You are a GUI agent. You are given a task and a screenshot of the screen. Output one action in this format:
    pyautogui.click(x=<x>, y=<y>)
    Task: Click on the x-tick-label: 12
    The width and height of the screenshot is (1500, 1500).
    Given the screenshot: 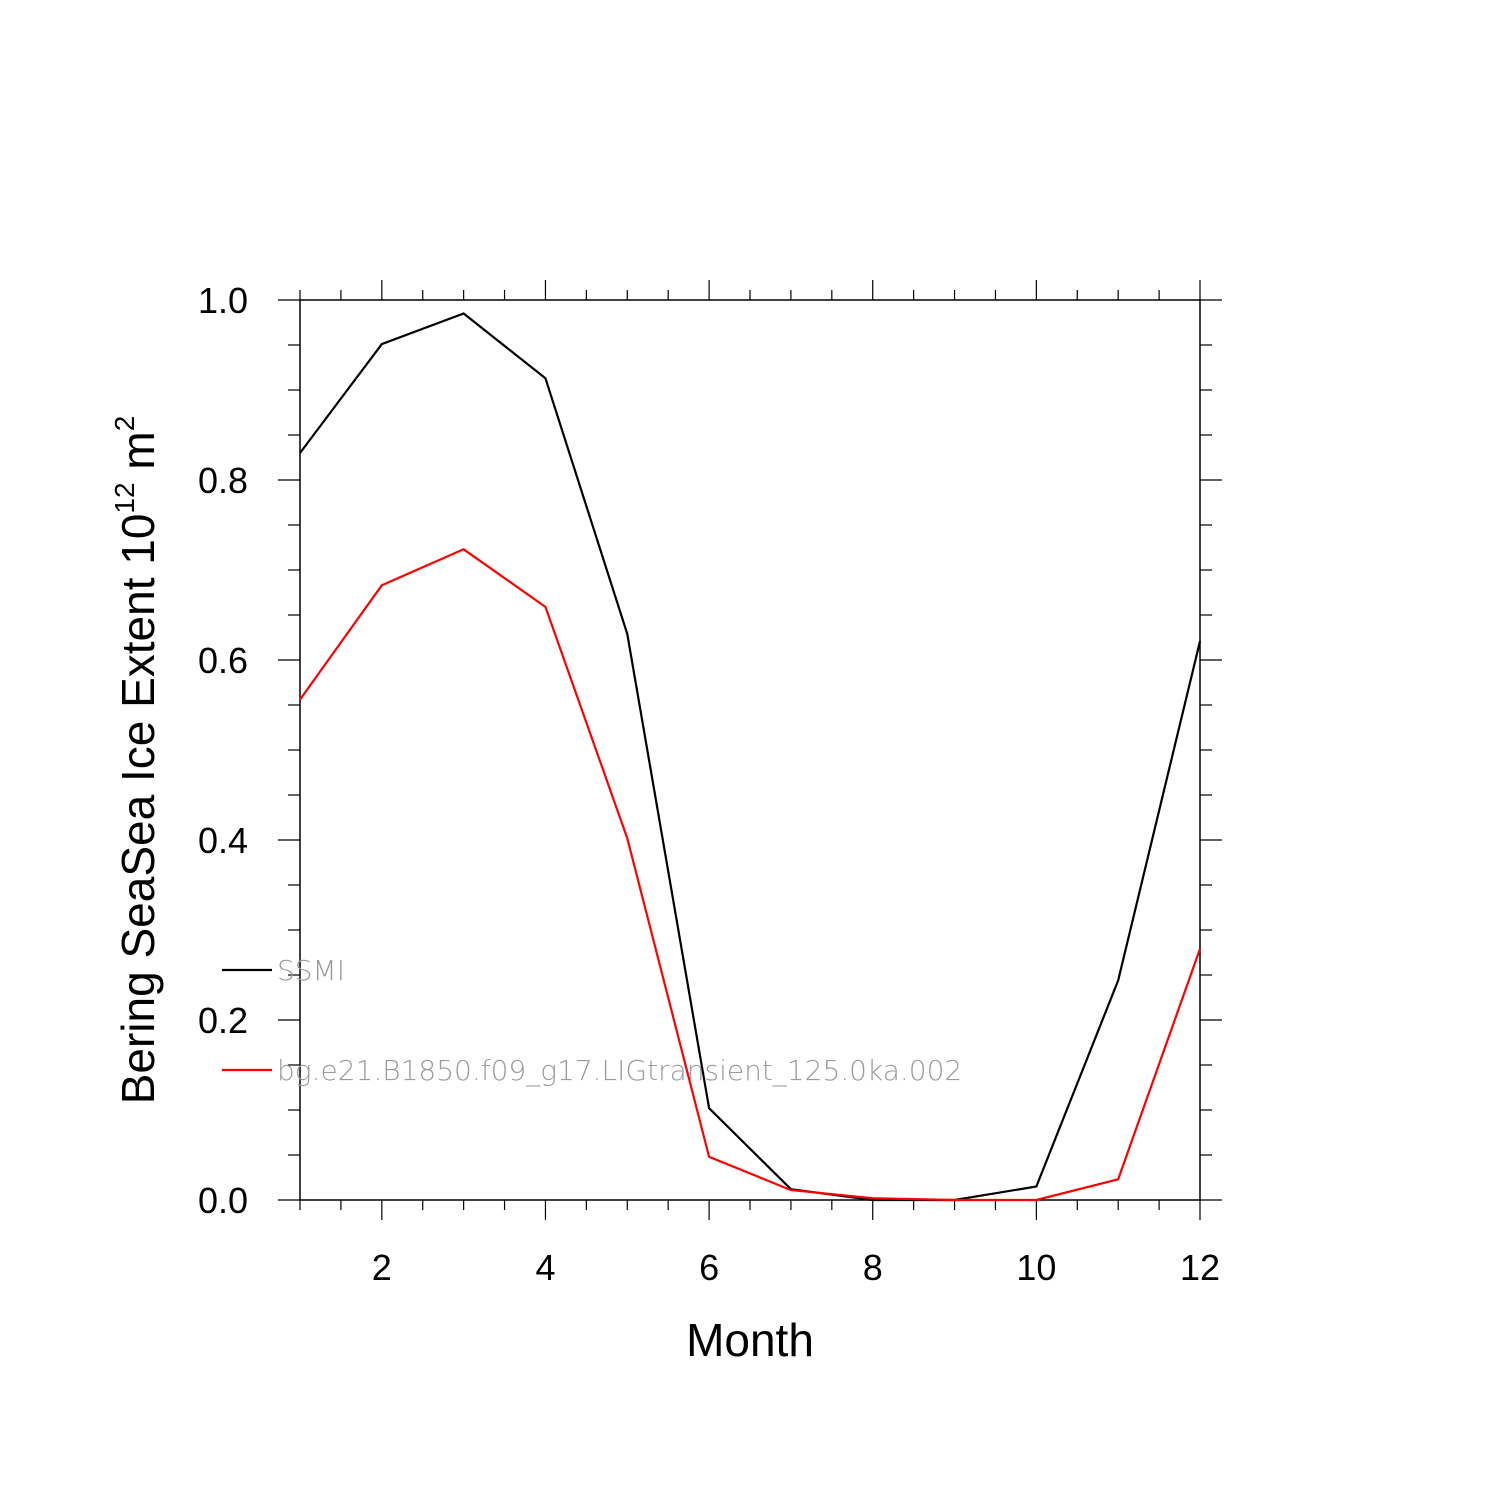 What is the action you would take?
    pyautogui.click(x=1200, y=1267)
    